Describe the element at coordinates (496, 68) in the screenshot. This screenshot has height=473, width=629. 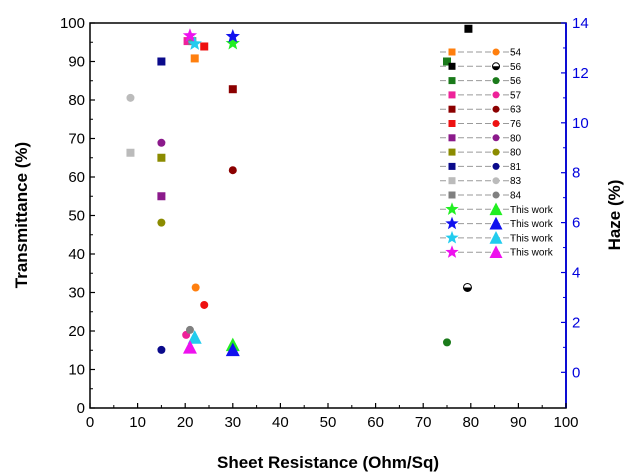
I see `legend-half-circle-marker-fill` at that location.